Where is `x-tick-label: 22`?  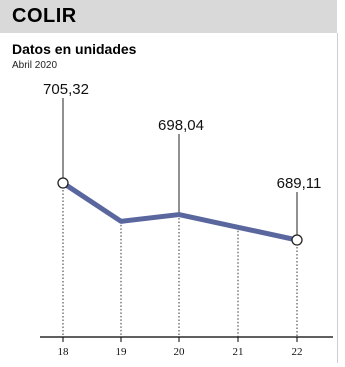 x-tick-label: 22 is located at coordinates (297, 352).